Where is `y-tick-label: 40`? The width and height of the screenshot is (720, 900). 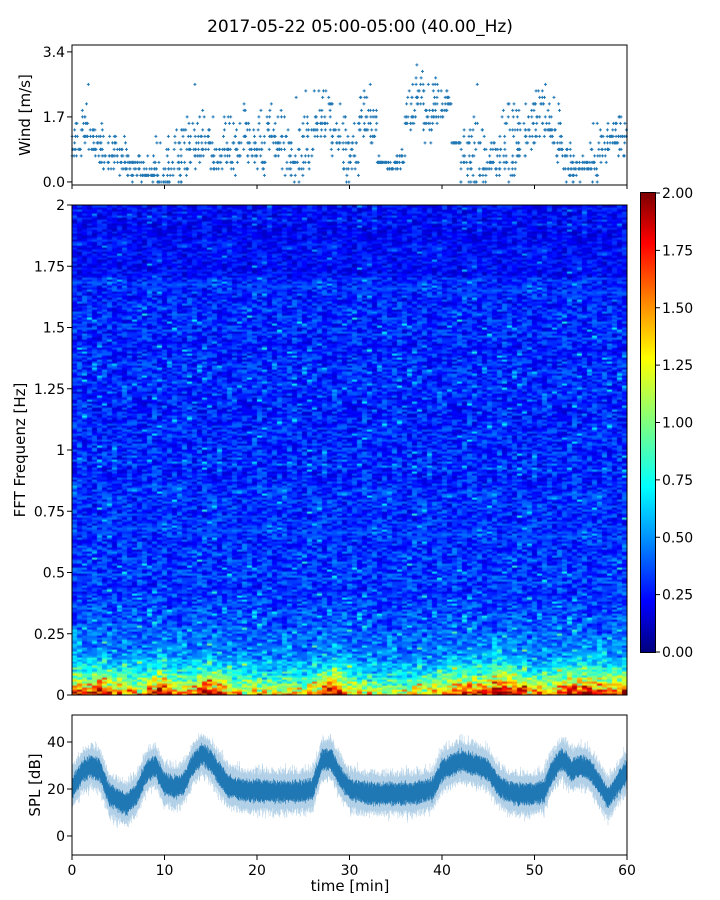
y-tick-label: 40 is located at coordinates (56, 743).